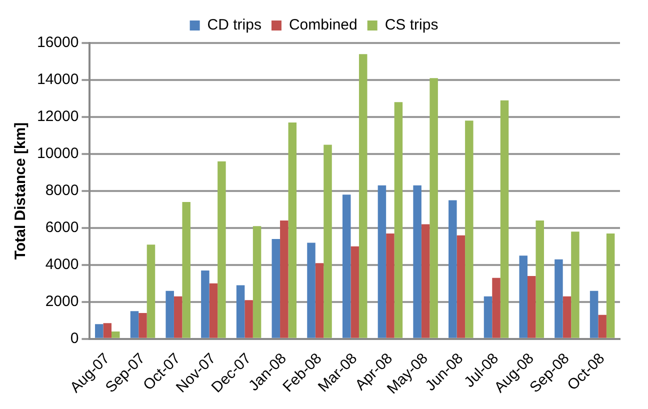  I want to click on y-tick-label: 16000, so click(57, 43).